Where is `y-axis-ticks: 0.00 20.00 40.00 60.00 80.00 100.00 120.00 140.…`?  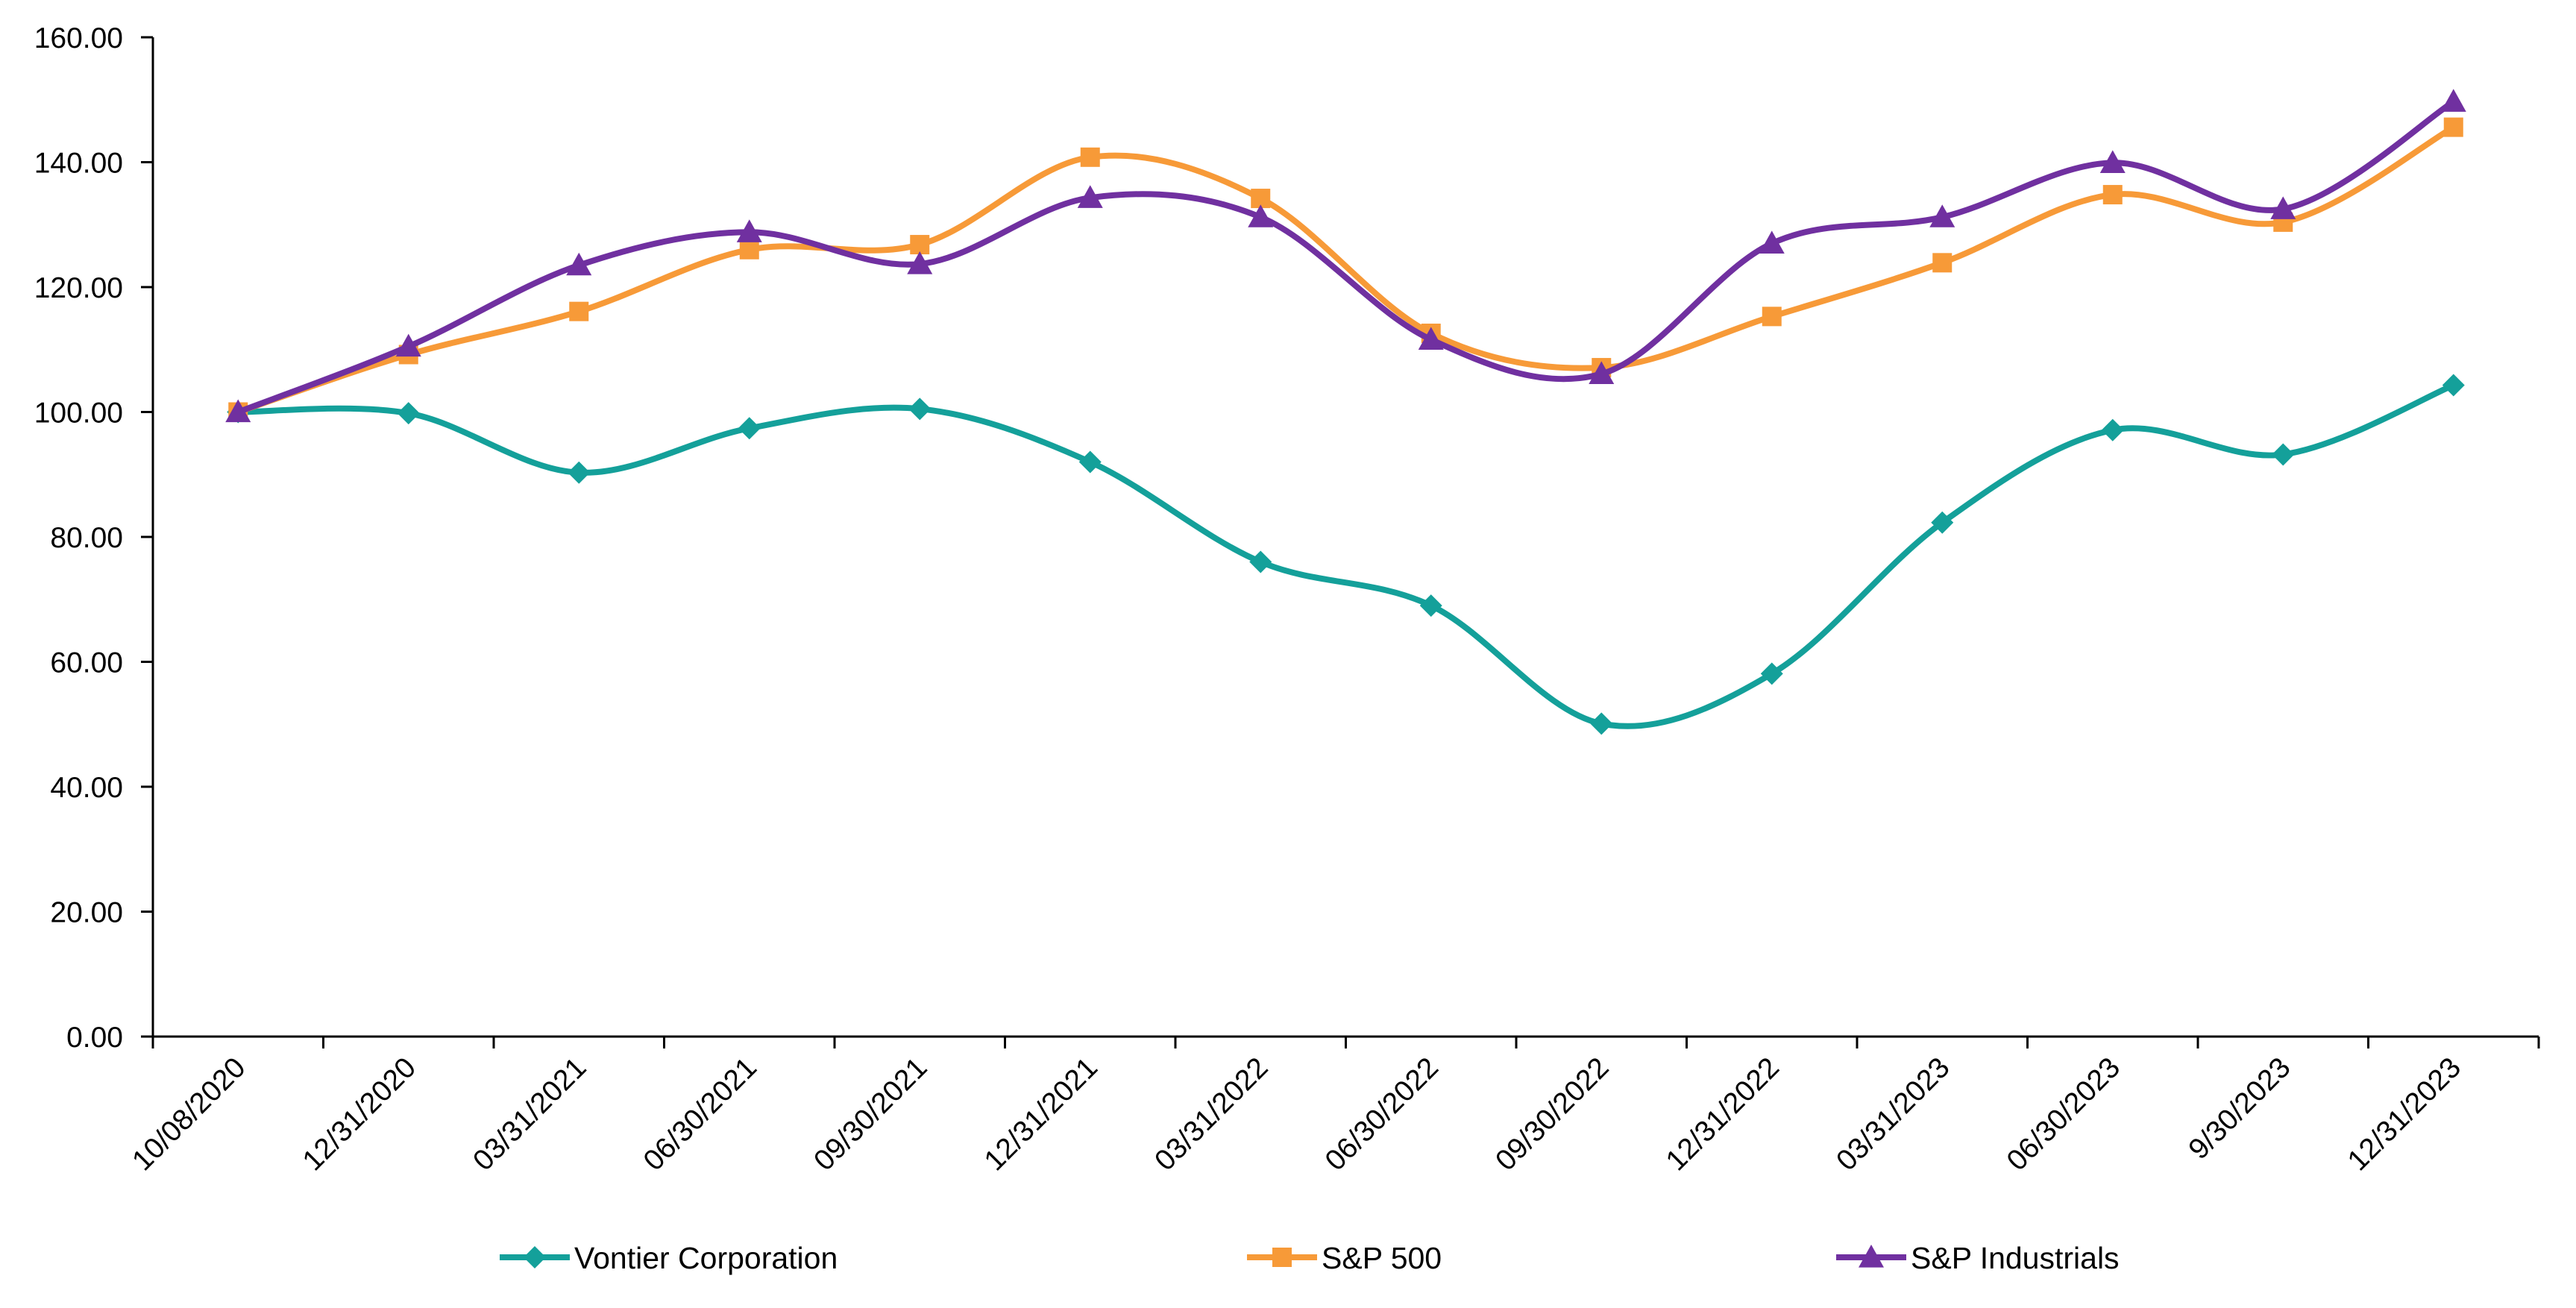
y-axis-ticks: 0.00 20.00 40.00 60.00 80.00 100.00 120.00 140.… is located at coordinates (94, 538).